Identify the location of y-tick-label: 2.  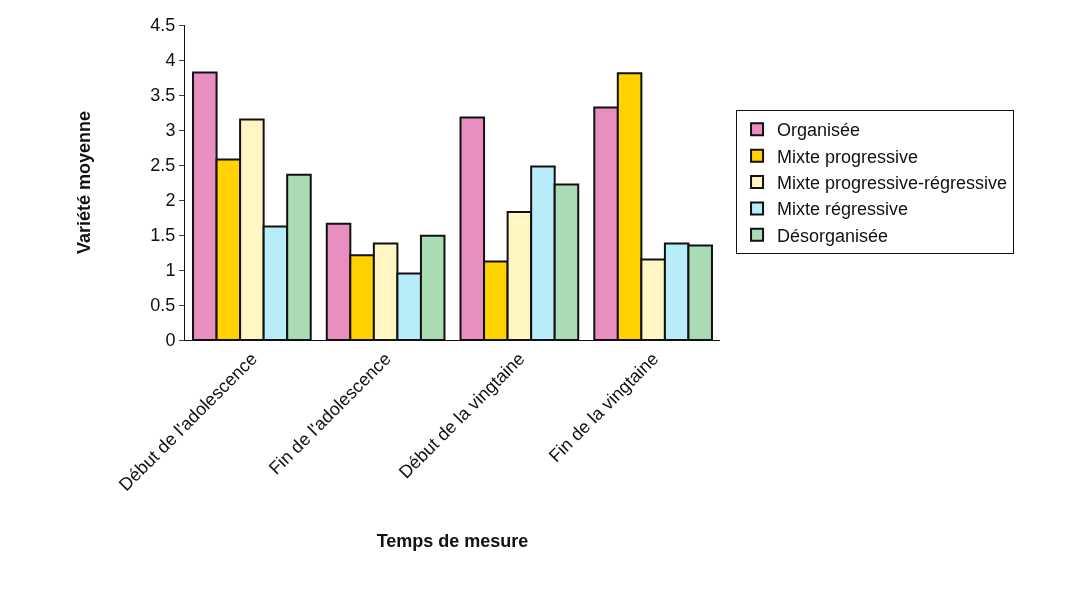
(170, 200).